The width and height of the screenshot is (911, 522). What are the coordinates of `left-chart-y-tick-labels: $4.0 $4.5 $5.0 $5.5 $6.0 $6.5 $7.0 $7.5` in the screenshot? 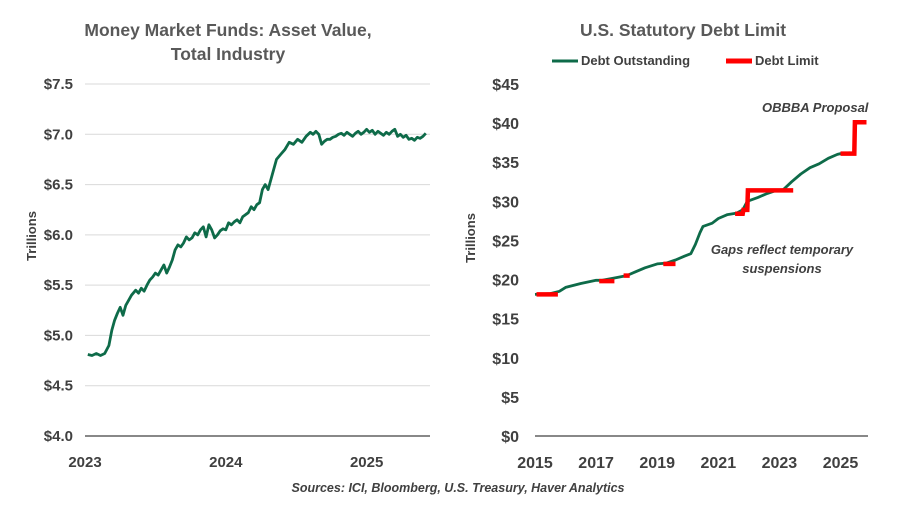 It's located at (58, 260).